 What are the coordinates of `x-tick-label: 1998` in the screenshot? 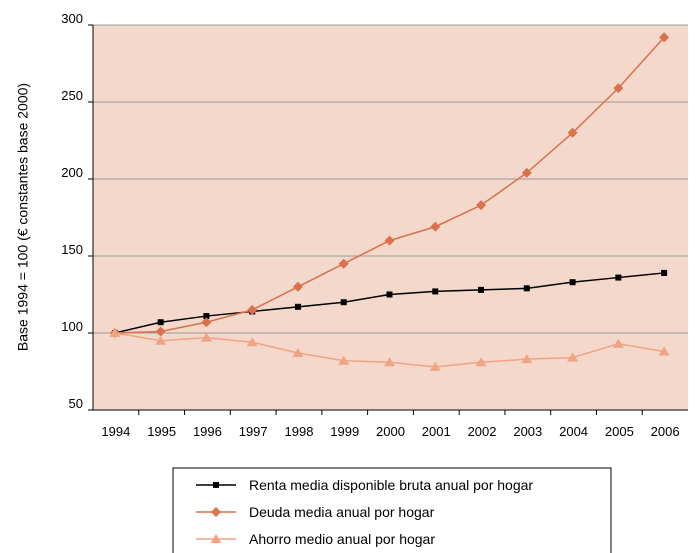 It's located at (299, 431).